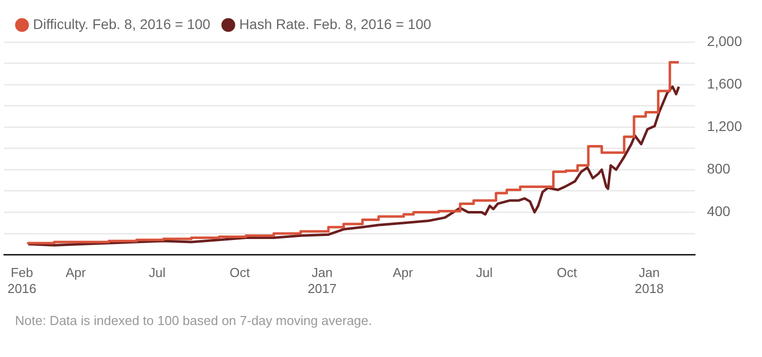 Image resolution: width=762 pixels, height=357 pixels. Describe the element at coordinates (724, 40) in the screenshot. I see `y-tick-label: 2,000` at that location.